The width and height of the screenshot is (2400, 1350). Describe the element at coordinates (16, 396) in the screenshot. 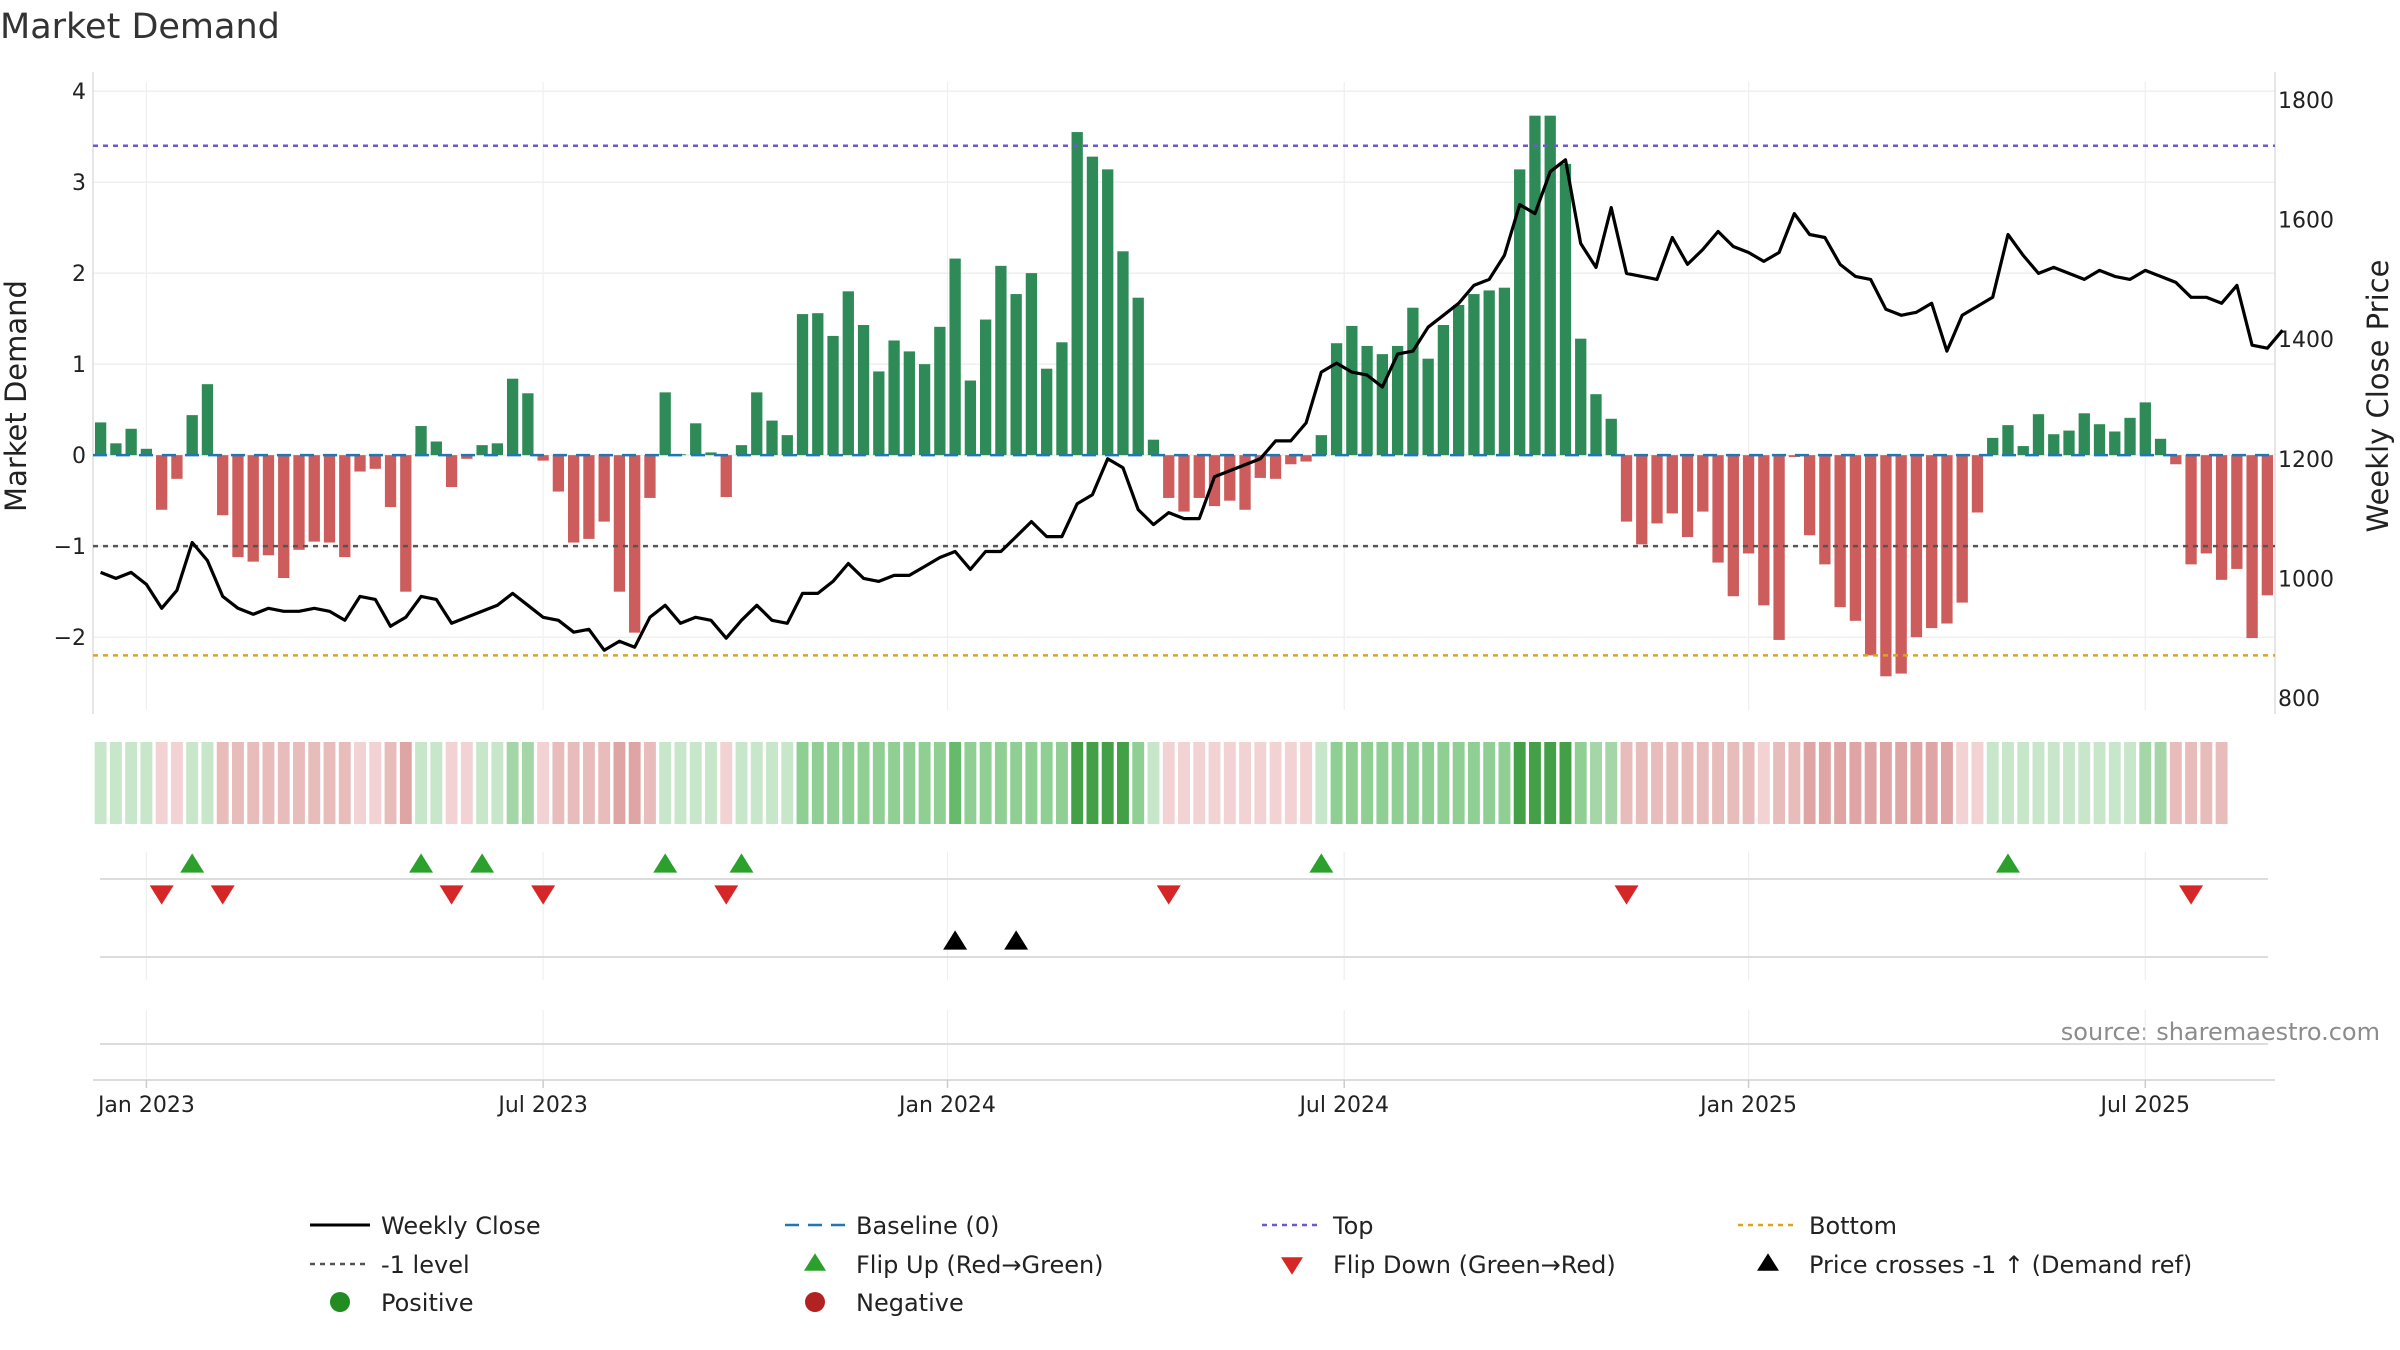

I see `y-left-axis-title: Market Demand` at that location.